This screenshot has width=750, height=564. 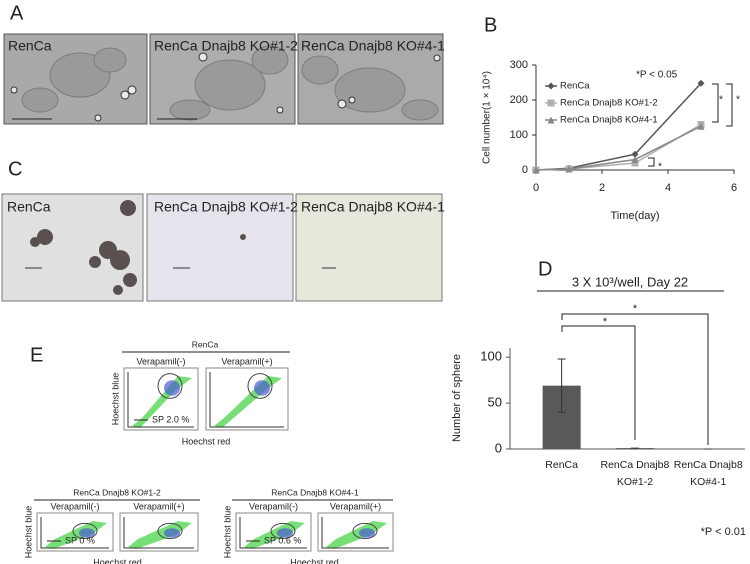 What do you see at coordinates (205, 344) in the screenshot?
I see `group-title: RenCa` at bounding box center [205, 344].